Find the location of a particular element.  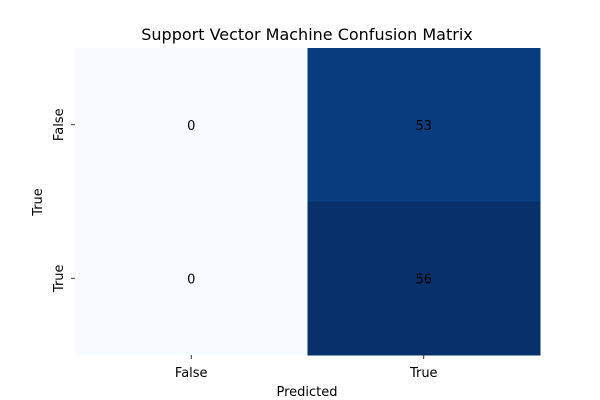

chart-title: Support Vector Machine Confusion Matrix is located at coordinates (307, 34).